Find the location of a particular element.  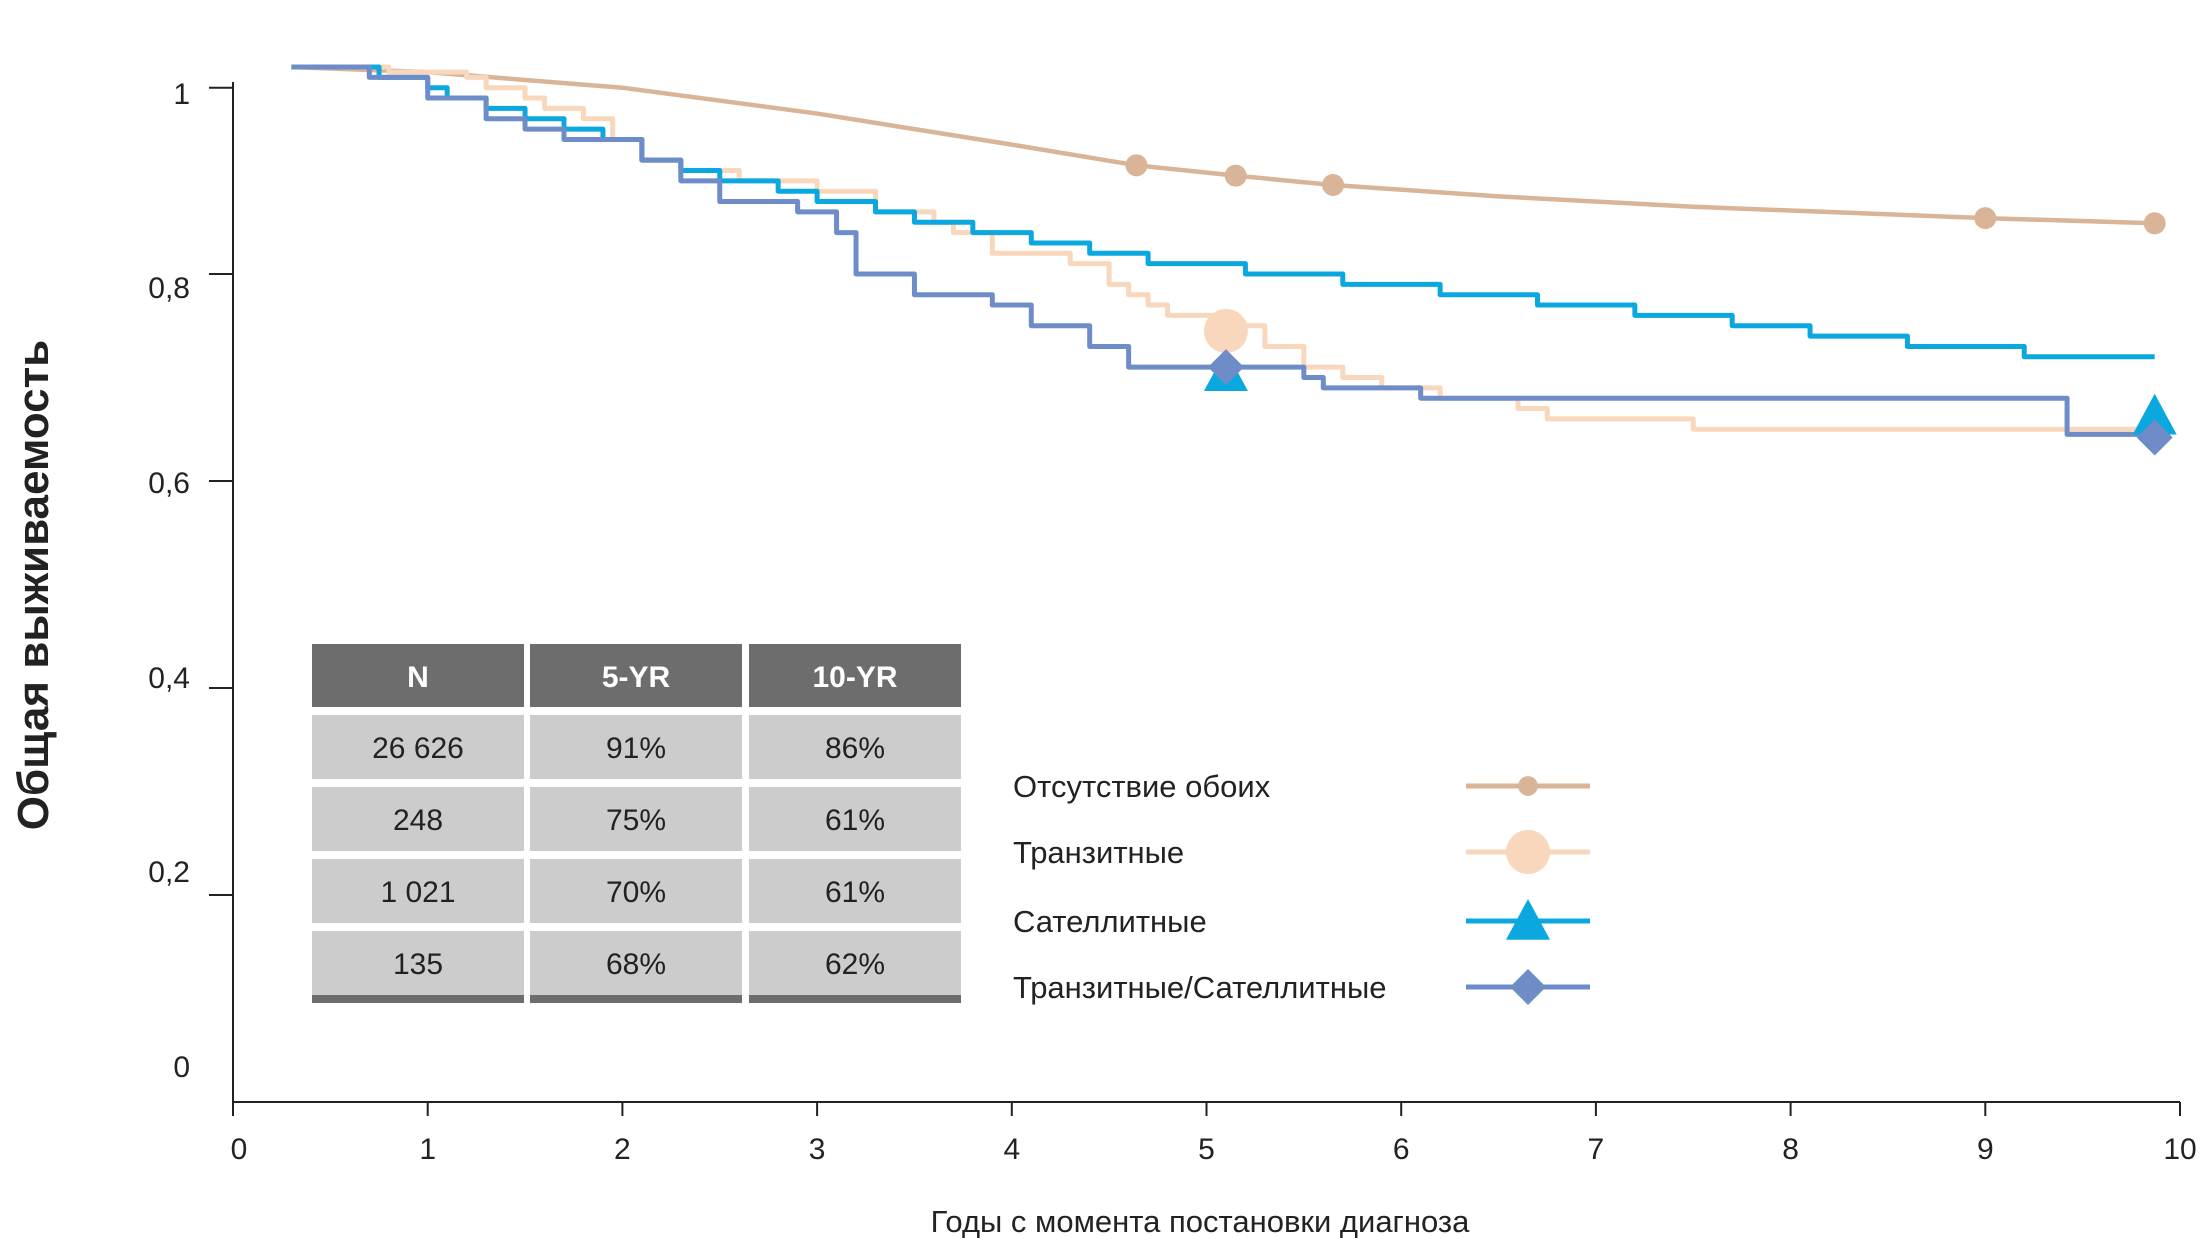

table-header-text: 5-YR is located at coordinates (636, 677).